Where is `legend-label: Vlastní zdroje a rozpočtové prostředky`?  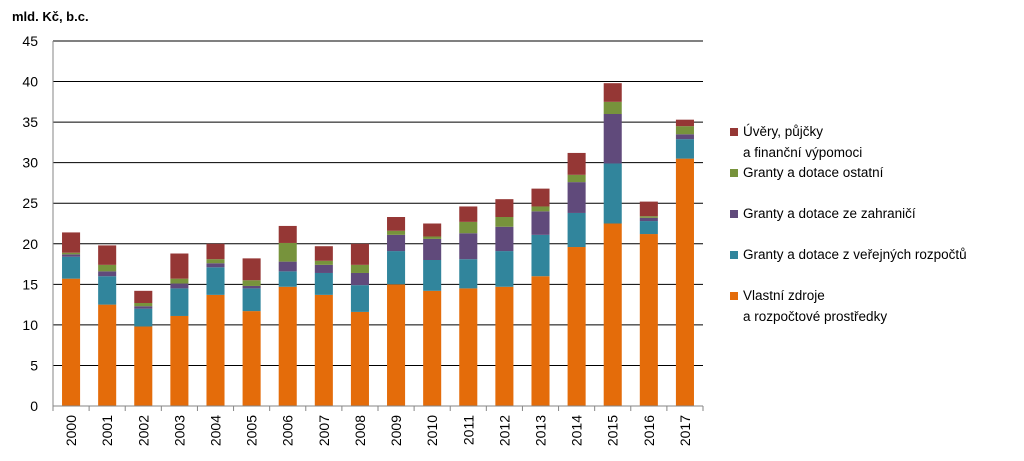
legend-label: Vlastní zdroje a rozpočtové prostředky is located at coordinates (815, 306).